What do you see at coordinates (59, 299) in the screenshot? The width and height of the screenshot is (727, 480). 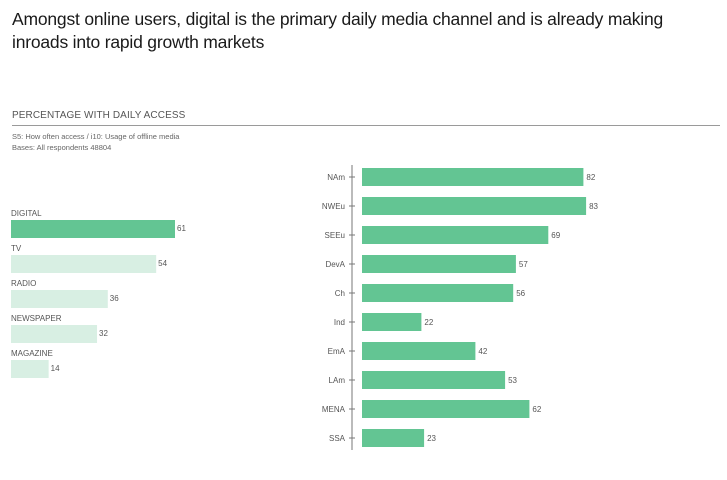 I see `media-bar-radio` at bounding box center [59, 299].